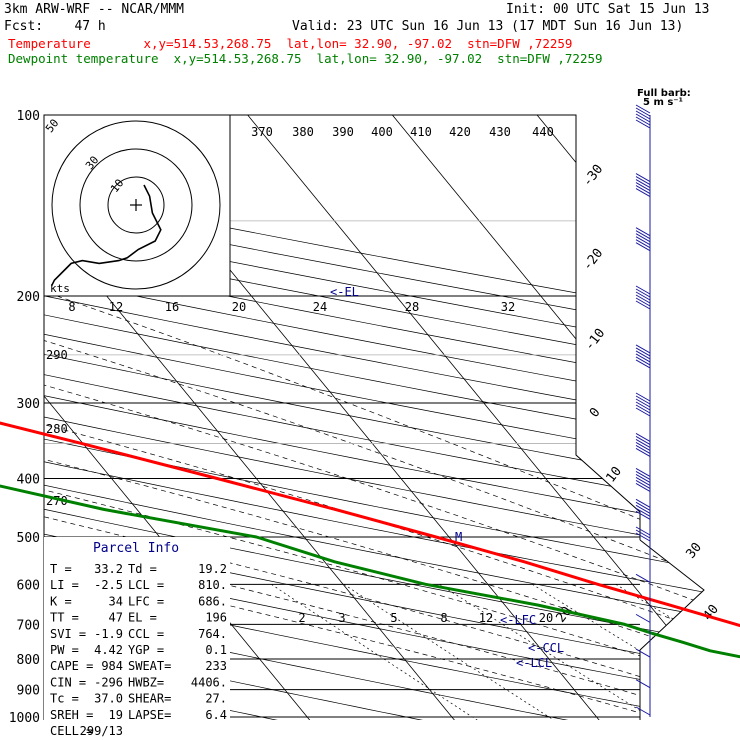  Describe the element at coordinates (142, 569) in the screenshot. I see `parcel-label-right: Td =` at that location.